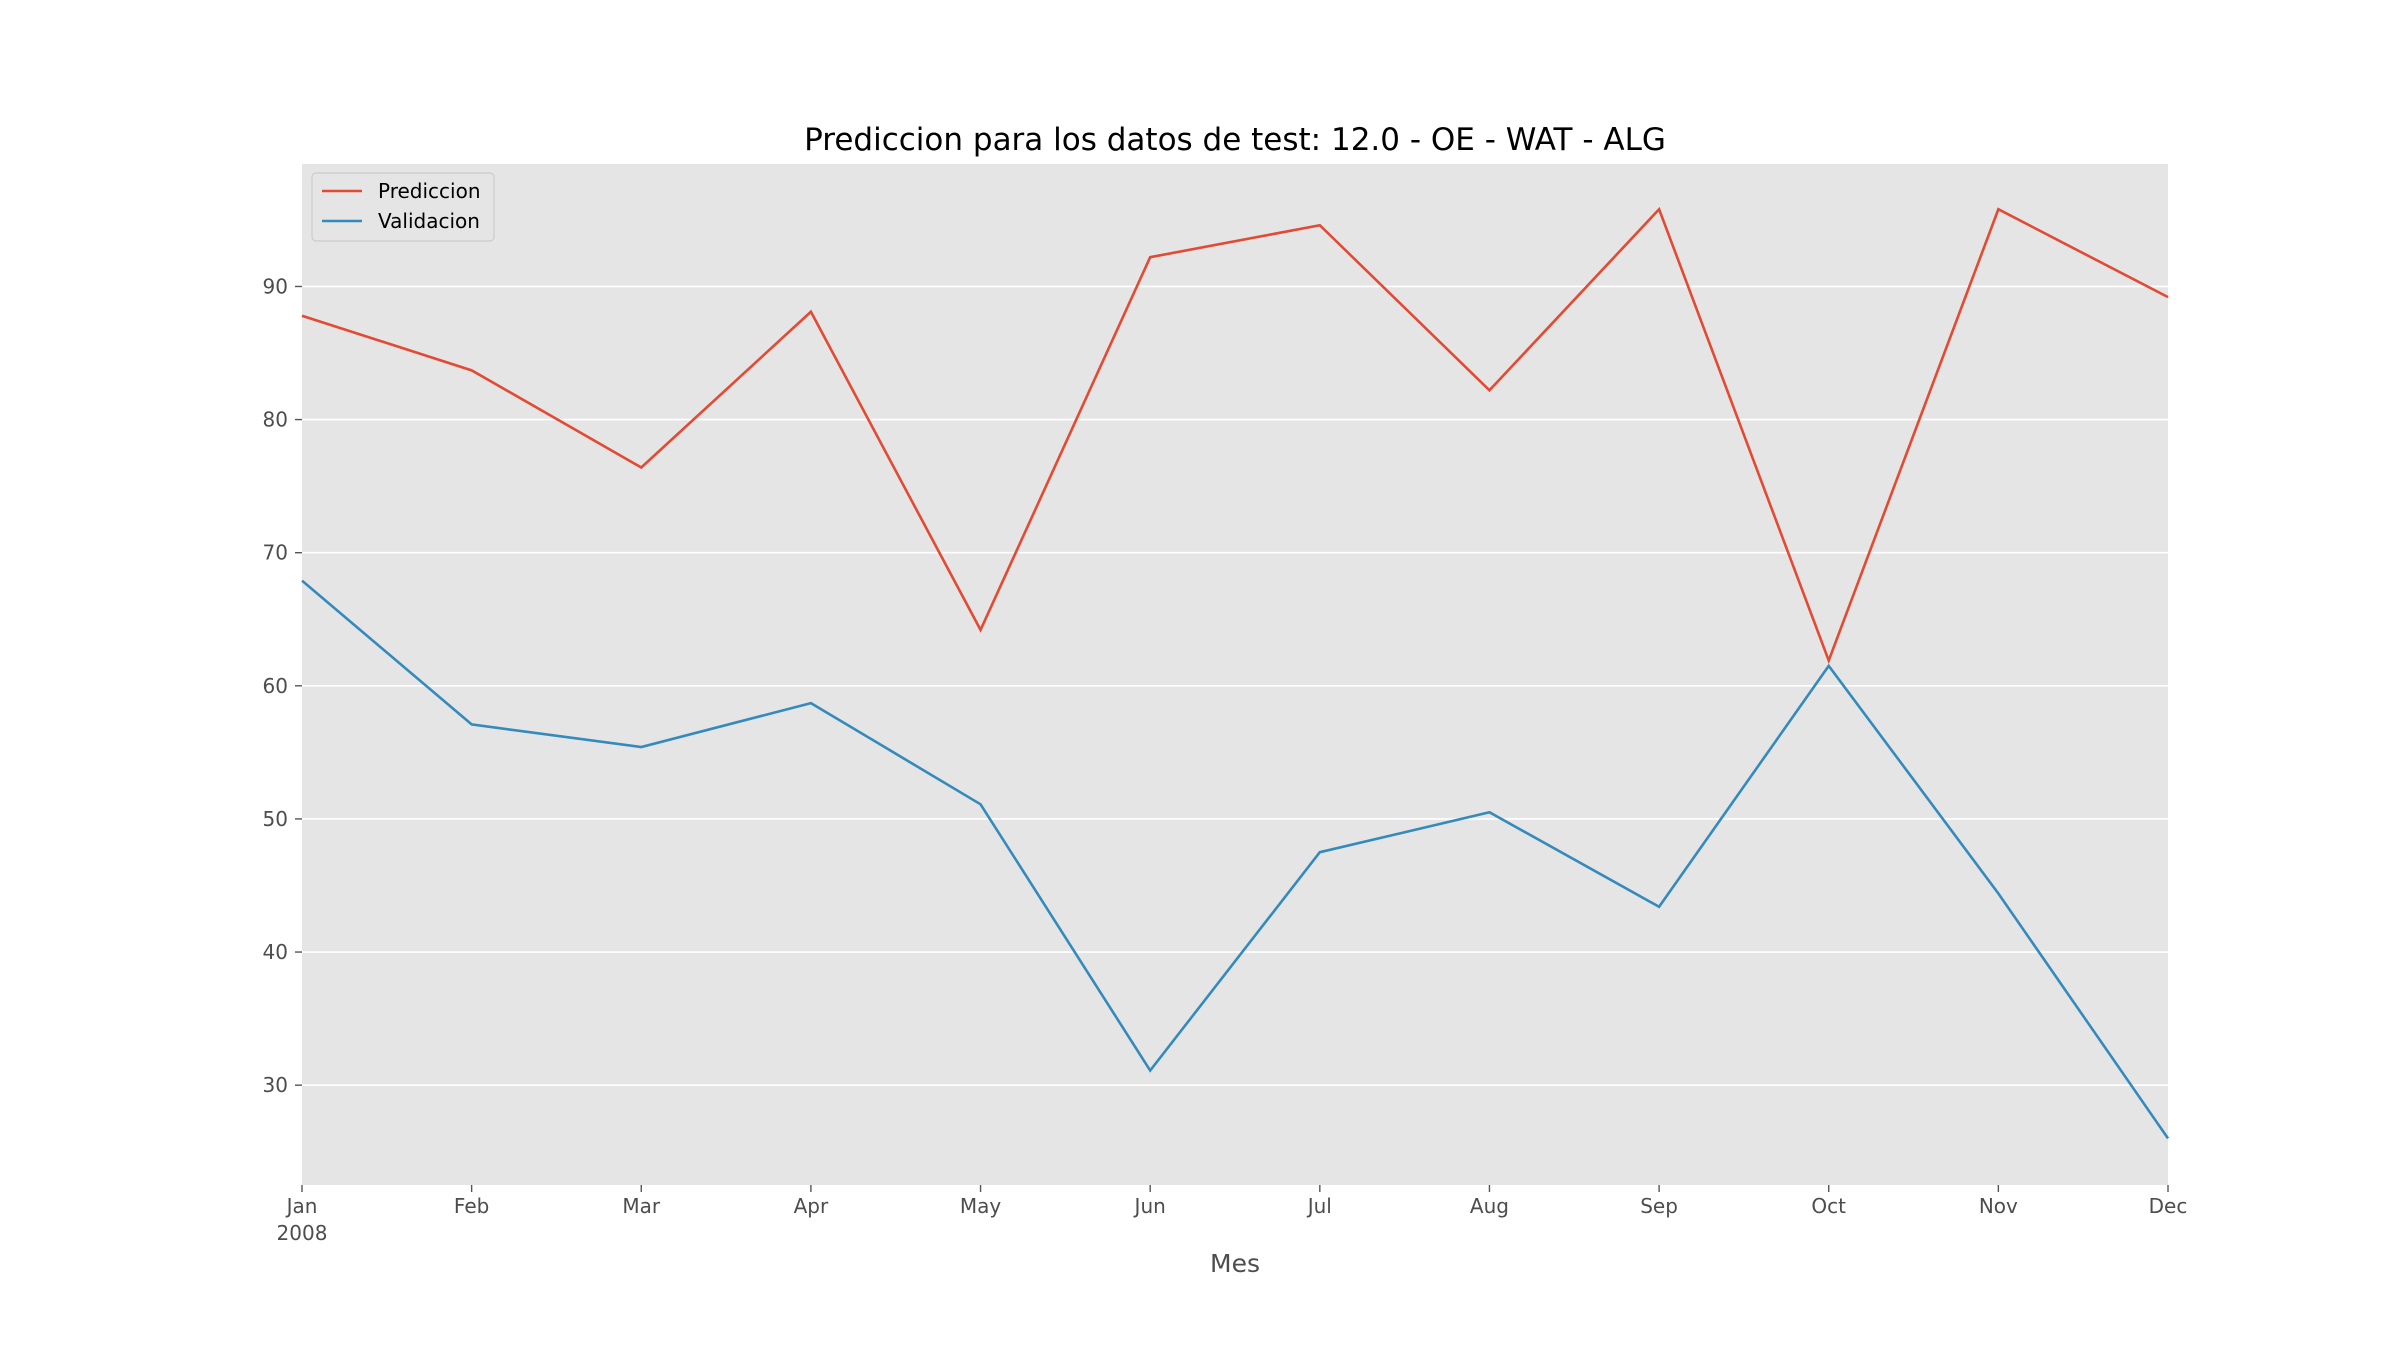 The width and height of the screenshot is (2400, 1354). What do you see at coordinates (1319, 1206) in the screenshot?
I see `x-tick-label: Jul` at bounding box center [1319, 1206].